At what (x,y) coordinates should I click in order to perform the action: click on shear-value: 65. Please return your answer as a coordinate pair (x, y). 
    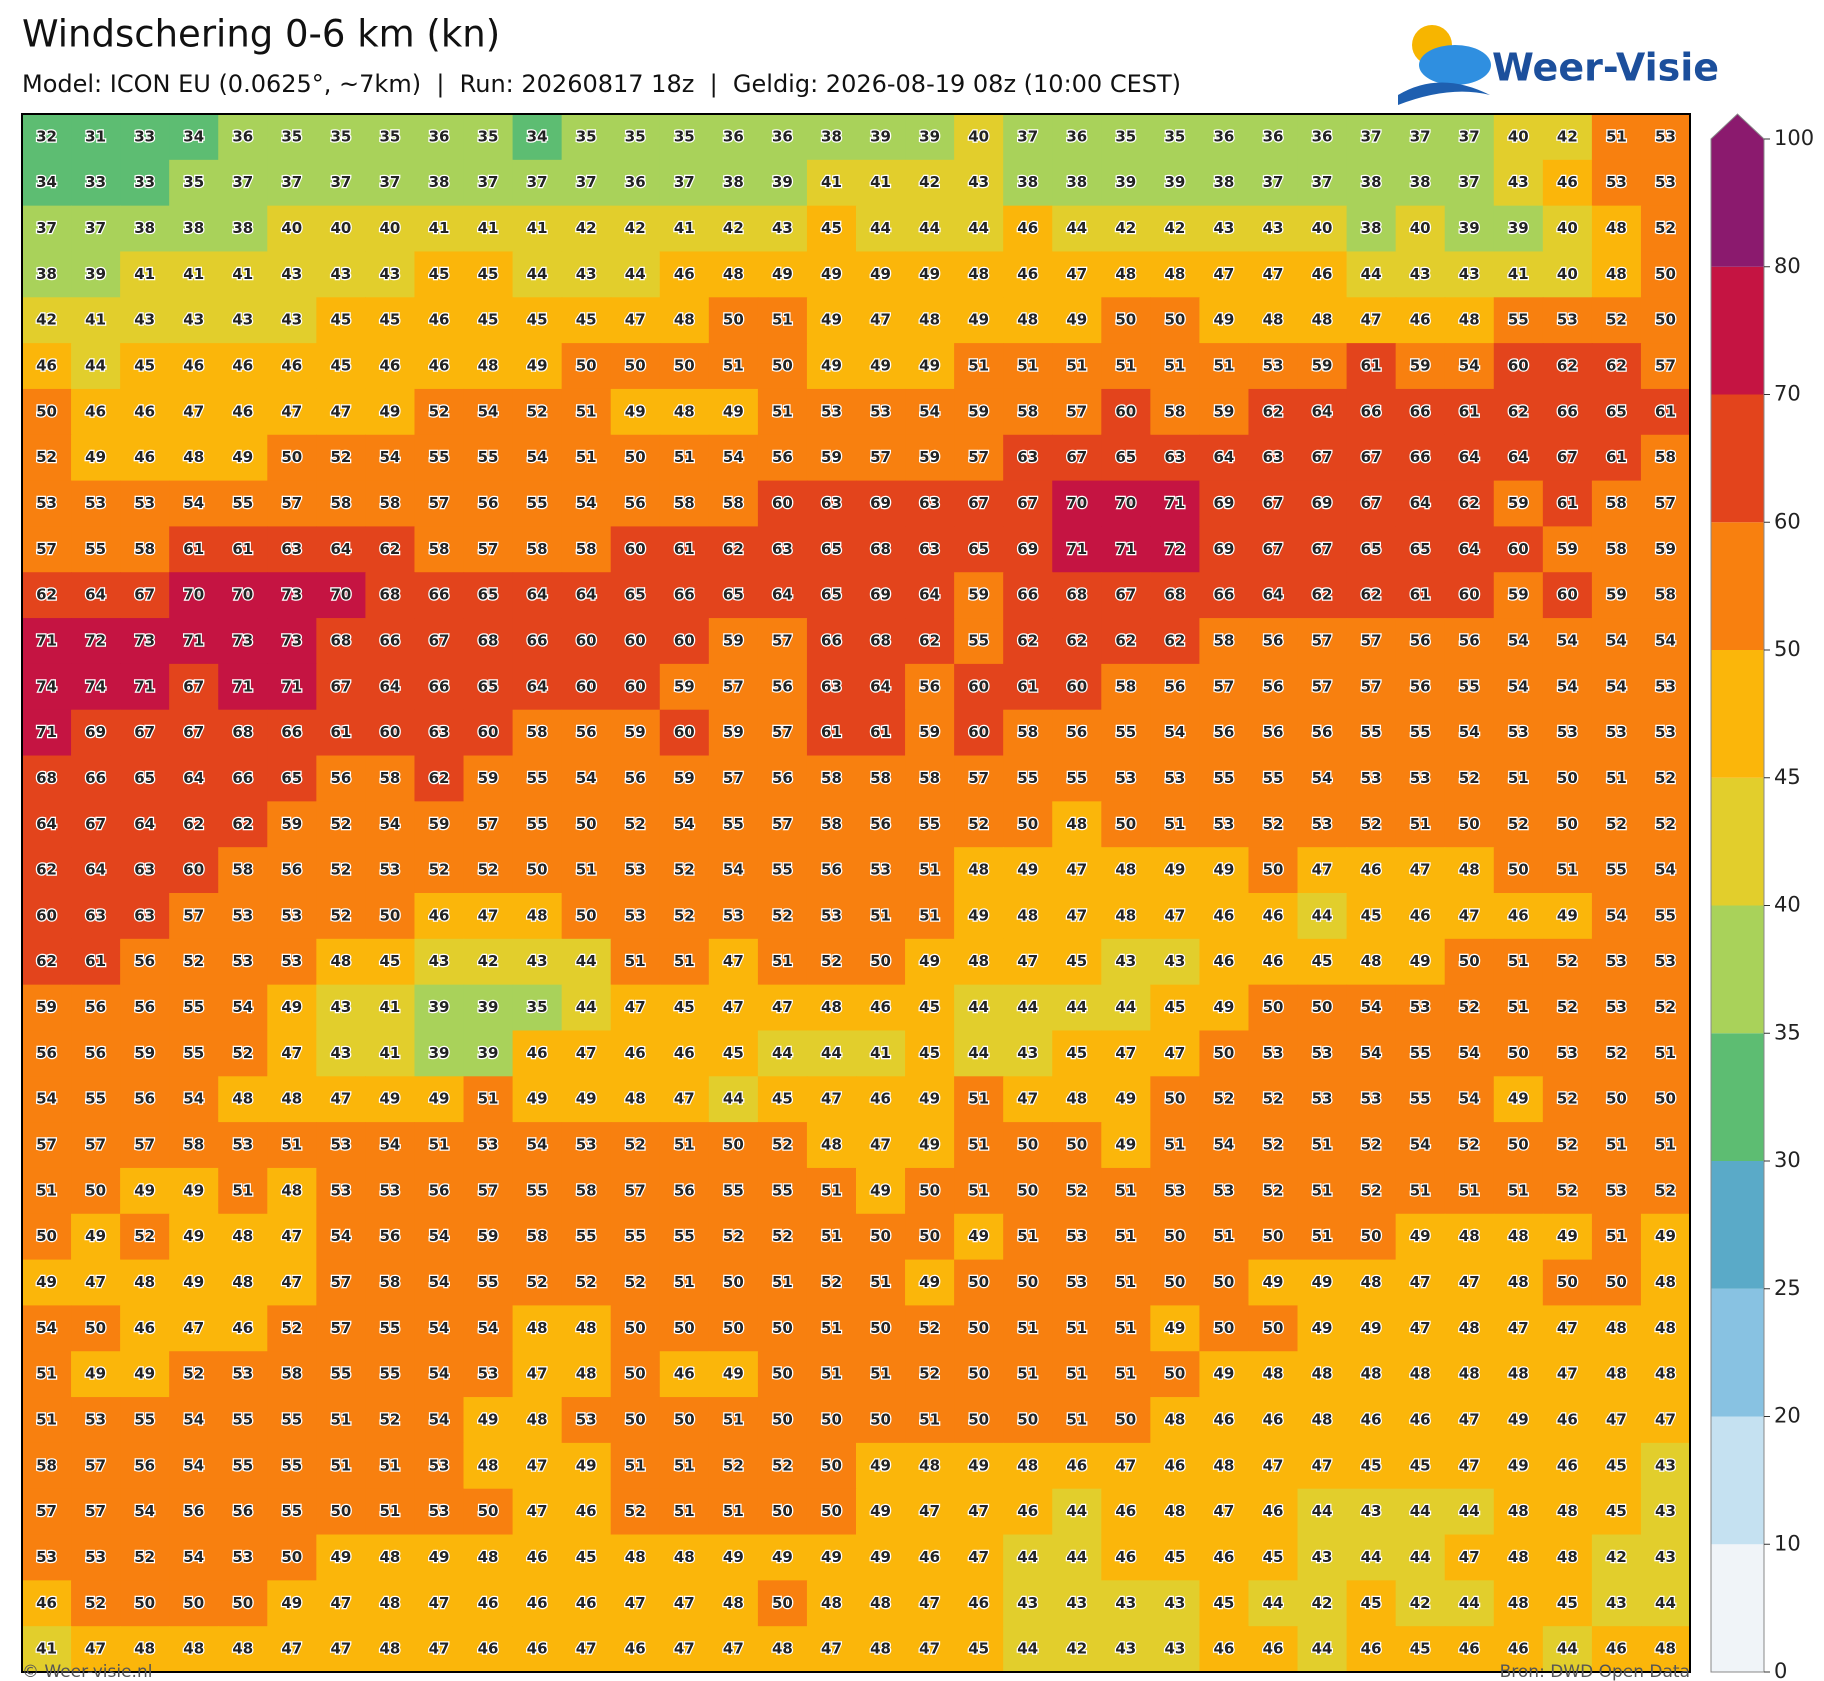
    Looking at the image, I should click on (978, 549).